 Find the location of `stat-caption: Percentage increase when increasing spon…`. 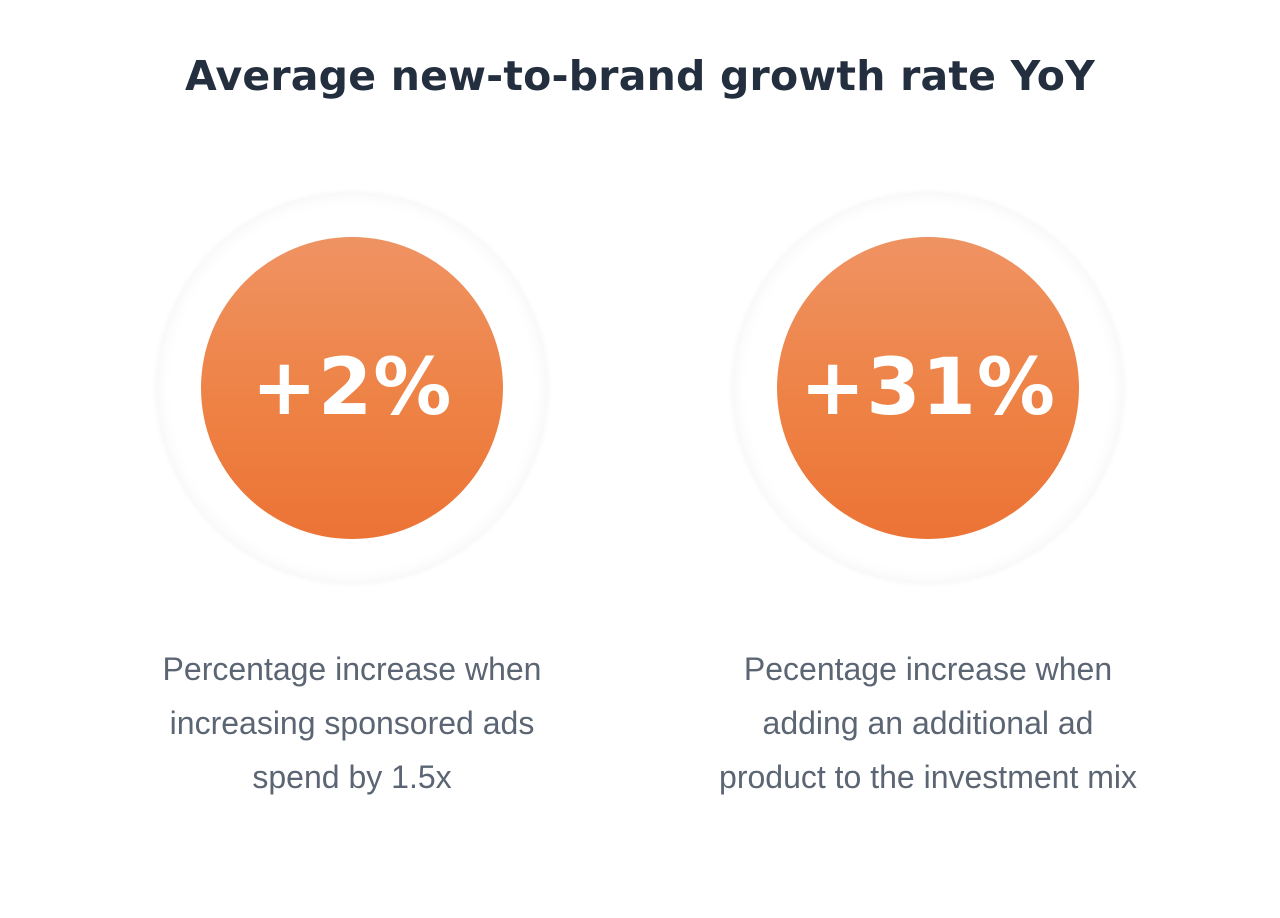

stat-caption: Percentage increase when increasing spon… is located at coordinates (352, 723).